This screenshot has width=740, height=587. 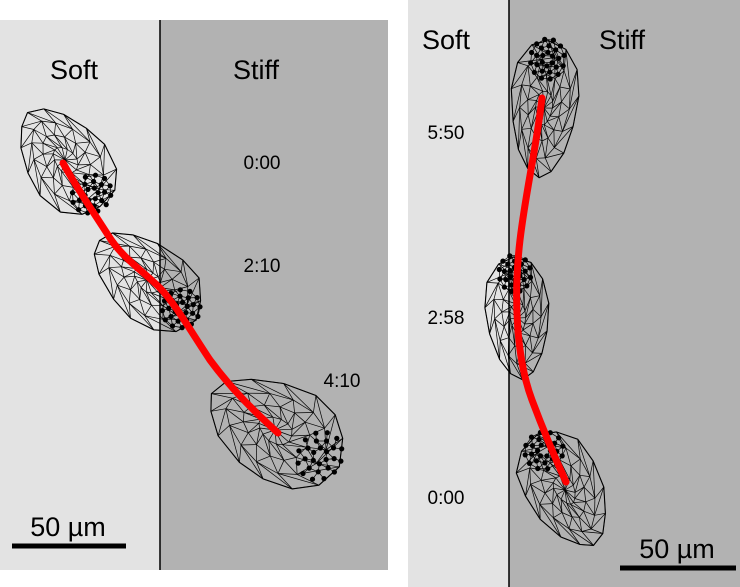 What do you see at coordinates (560, 488) in the screenshot?
I see `cell-outline` at bounding box center [560, 488].